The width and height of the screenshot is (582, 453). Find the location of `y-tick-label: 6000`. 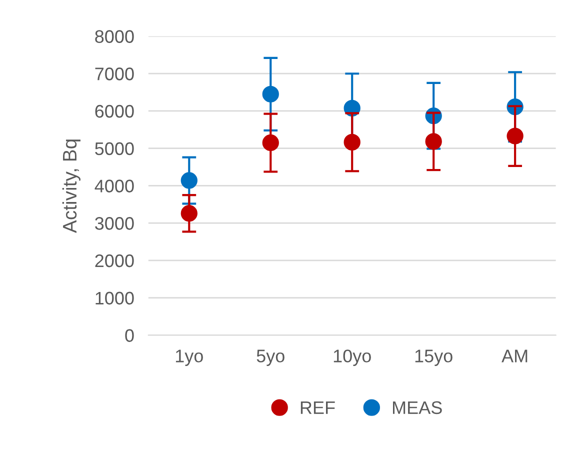

y-tick-label: 6000 is located at coordinates (114, 111).